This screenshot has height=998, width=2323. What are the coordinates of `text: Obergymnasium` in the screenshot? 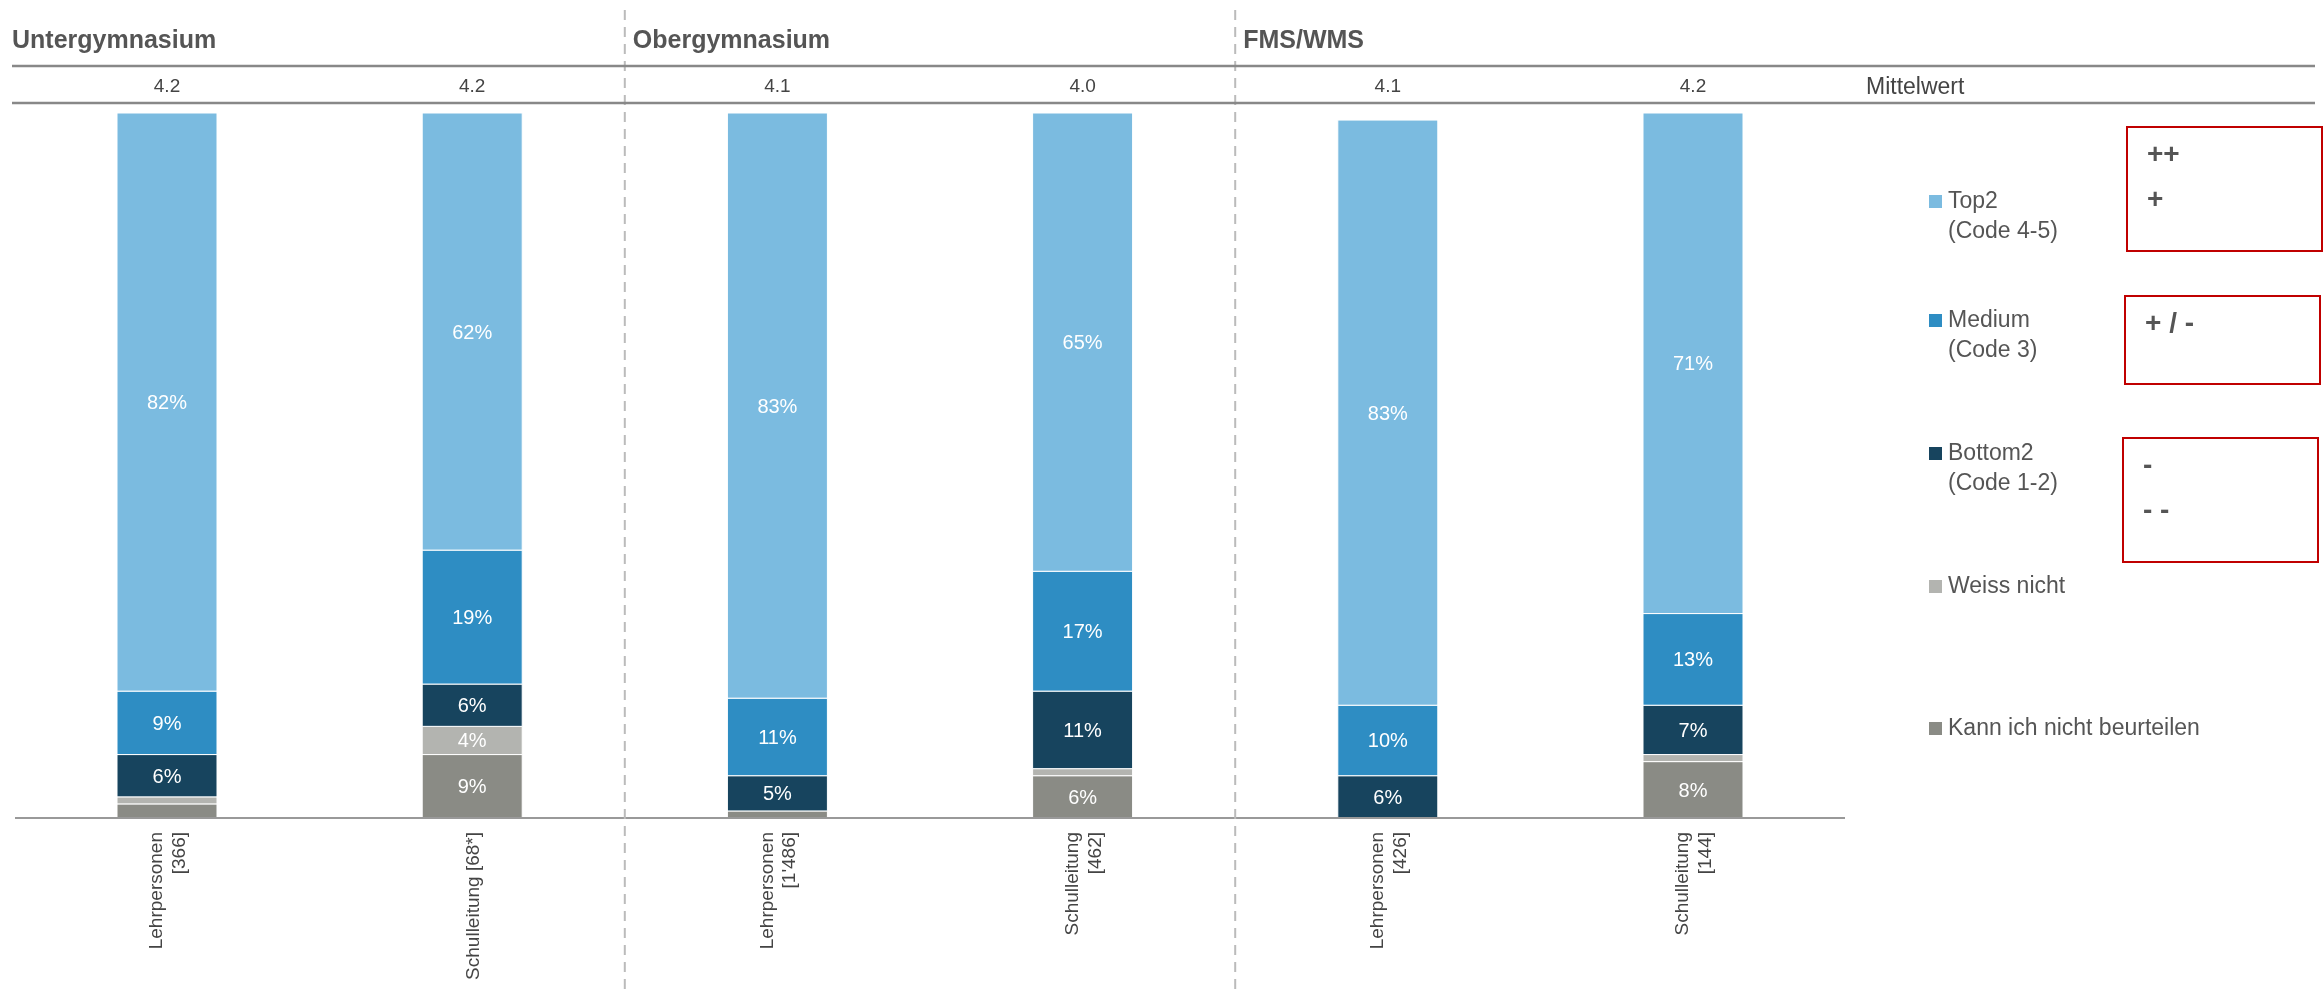 It's located at (731, 39).